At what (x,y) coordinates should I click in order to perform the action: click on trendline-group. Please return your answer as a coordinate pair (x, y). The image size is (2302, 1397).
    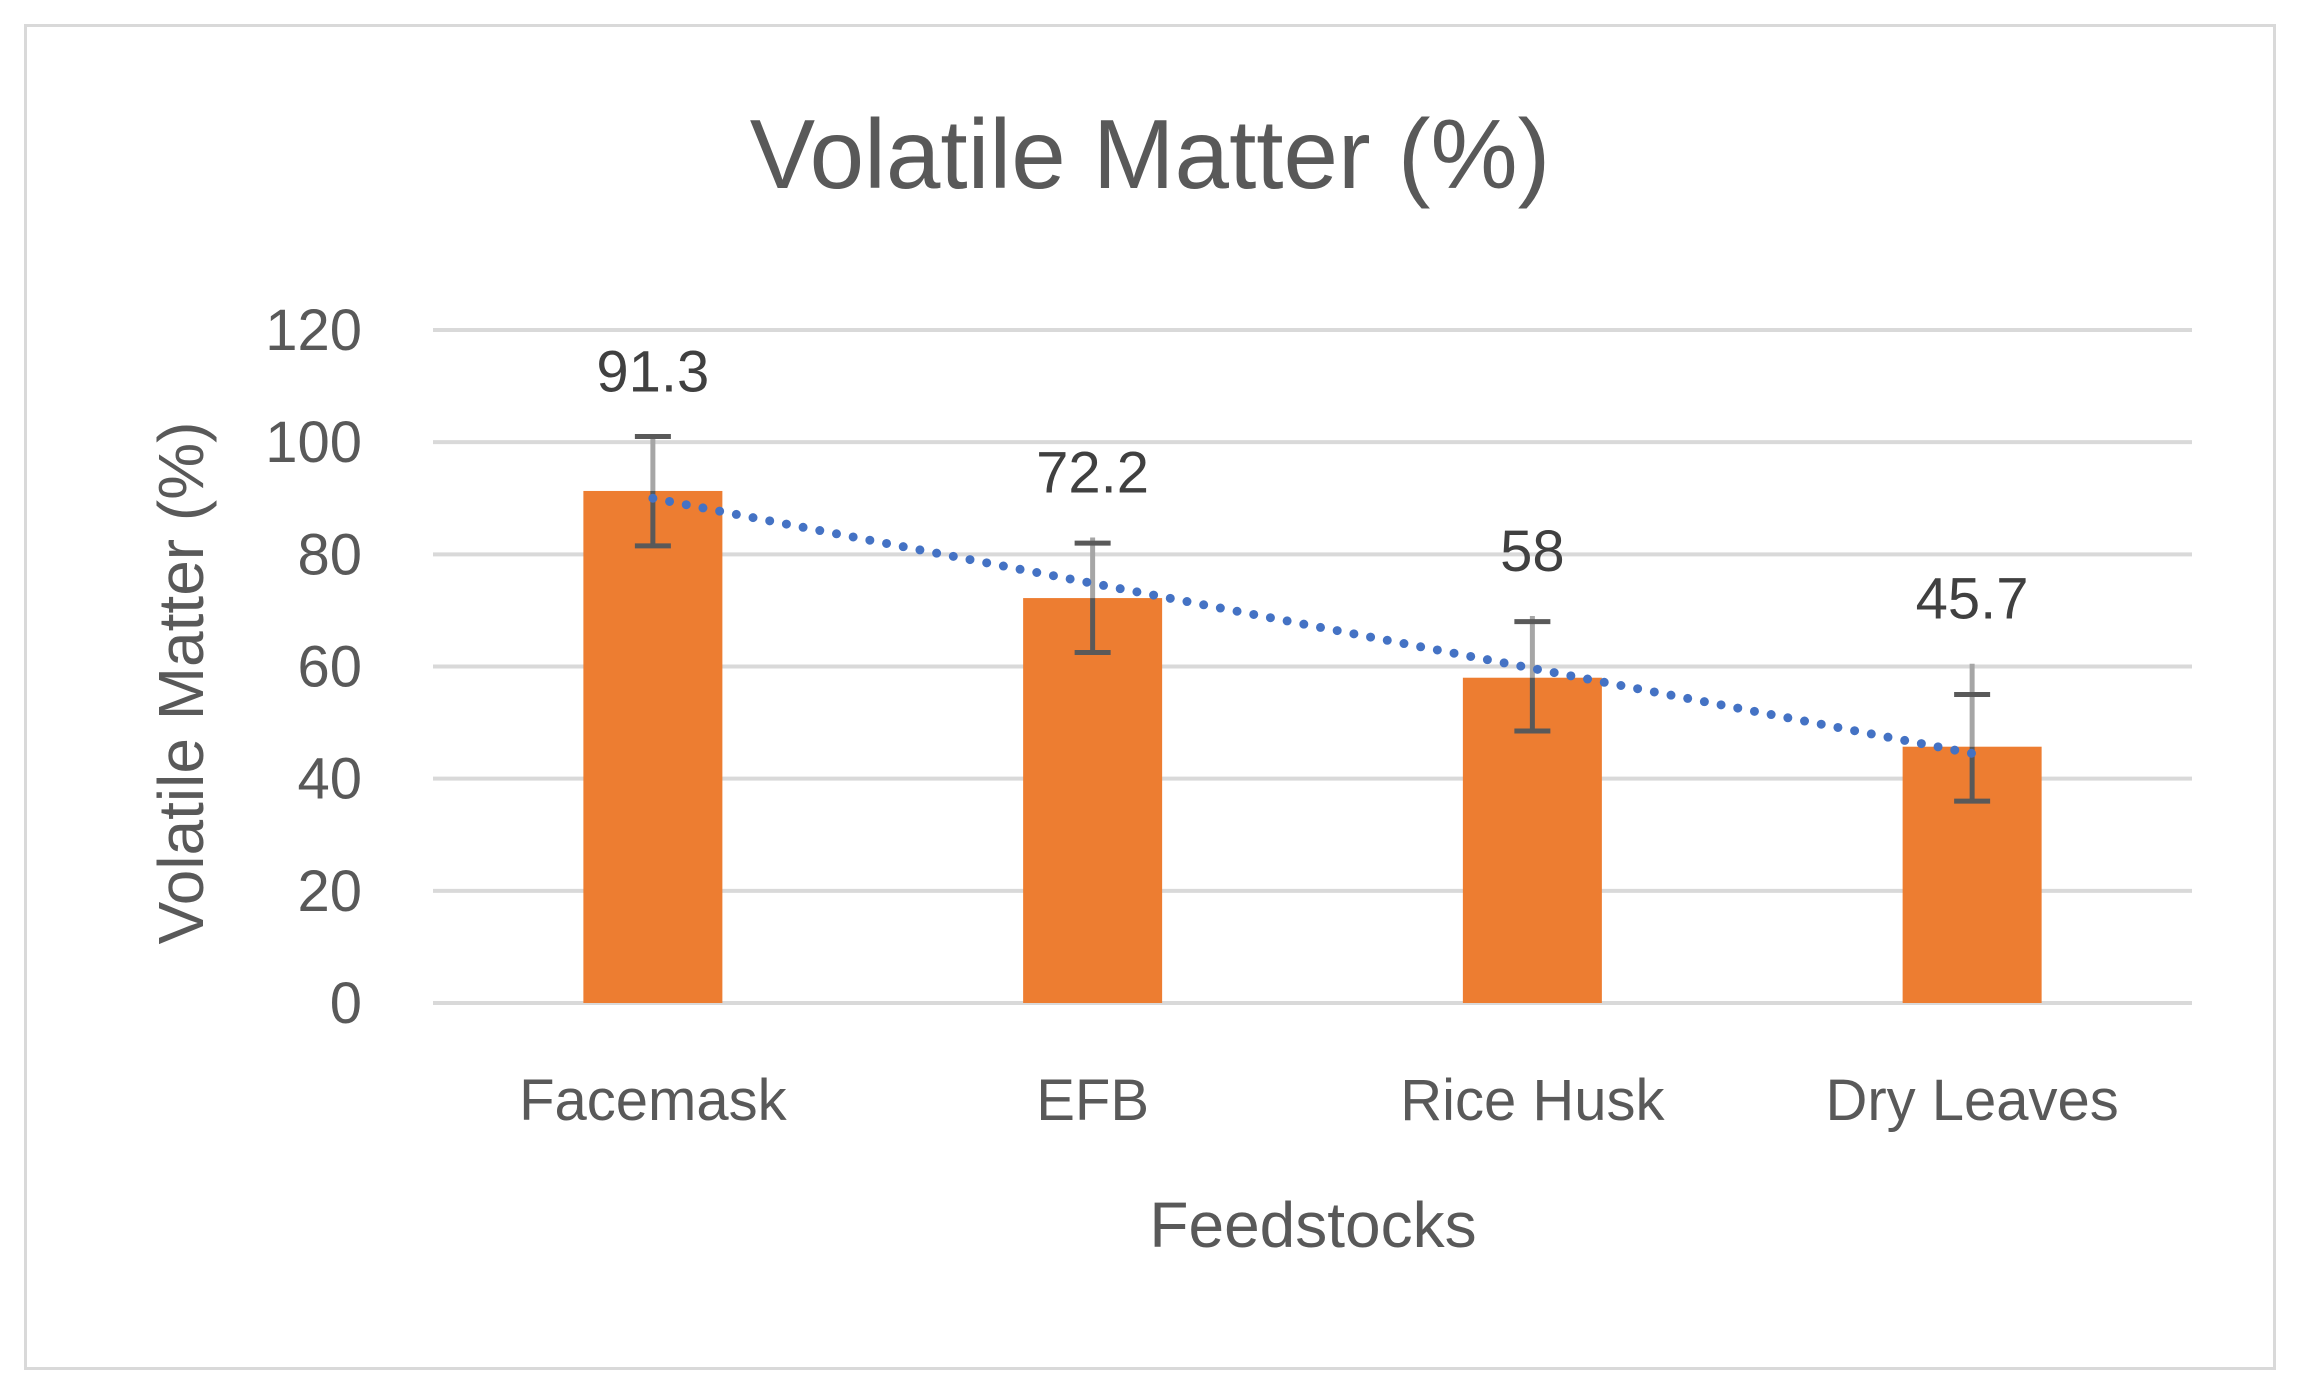
    Looking at the image, I should click on (1312, 625).